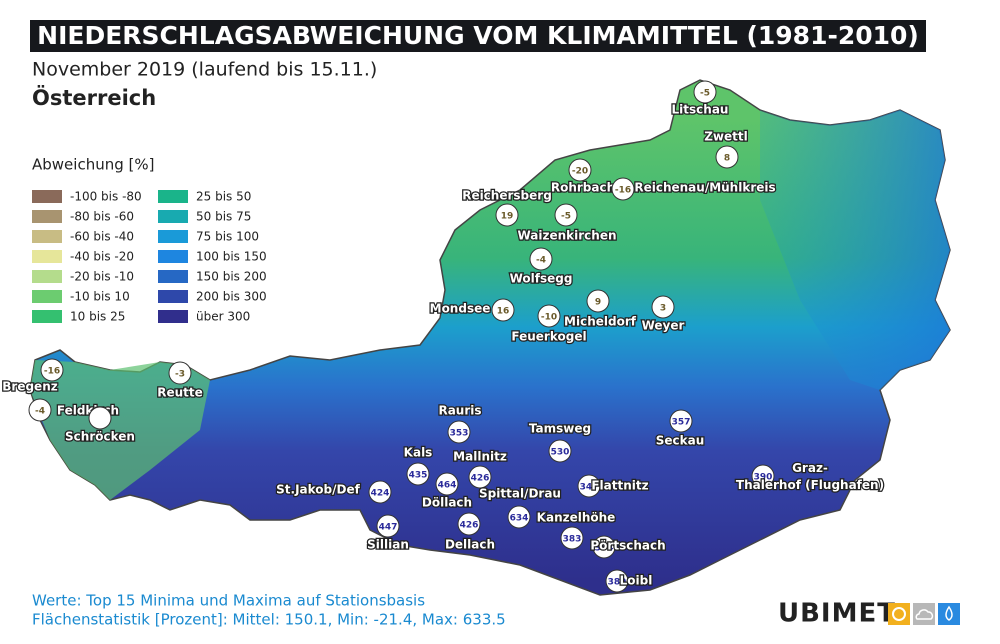  What do you see at coordinates (102, 277) in the screenshot?
I see `legend-label: -20 bis -10` at bounding box center [102, 277].